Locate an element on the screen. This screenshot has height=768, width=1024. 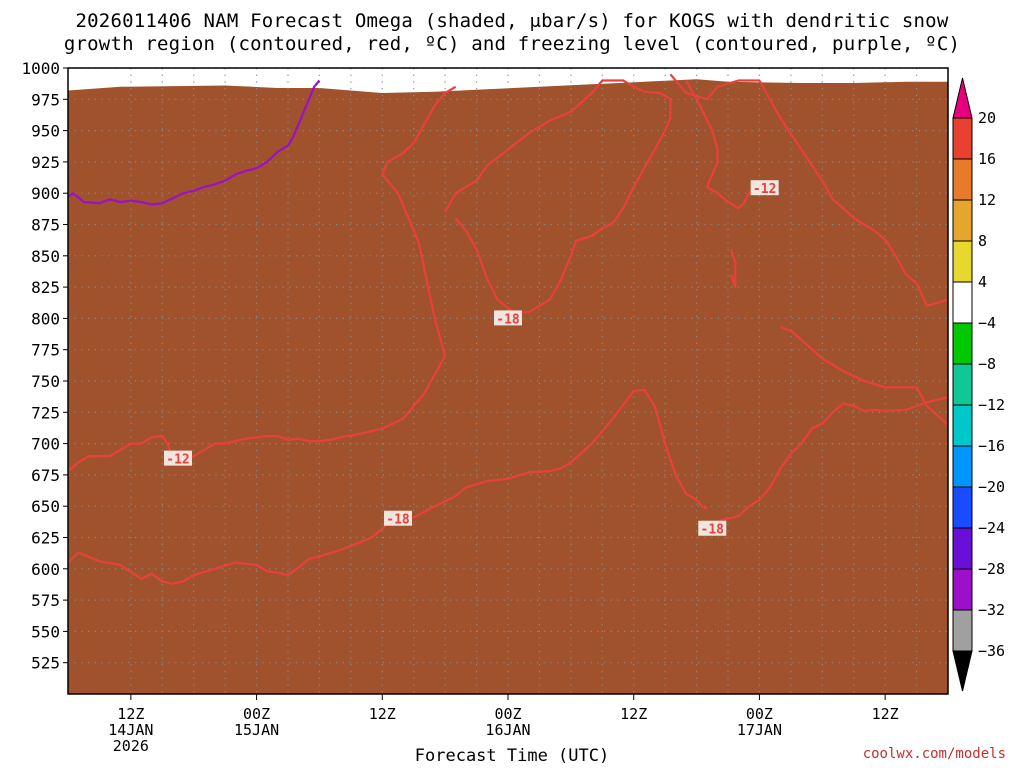
colorbar: 20 16 12 8 4 −4 −8 −12 −16 −20 −24 −28 −32 −36 is located at coordinates (978, 384).